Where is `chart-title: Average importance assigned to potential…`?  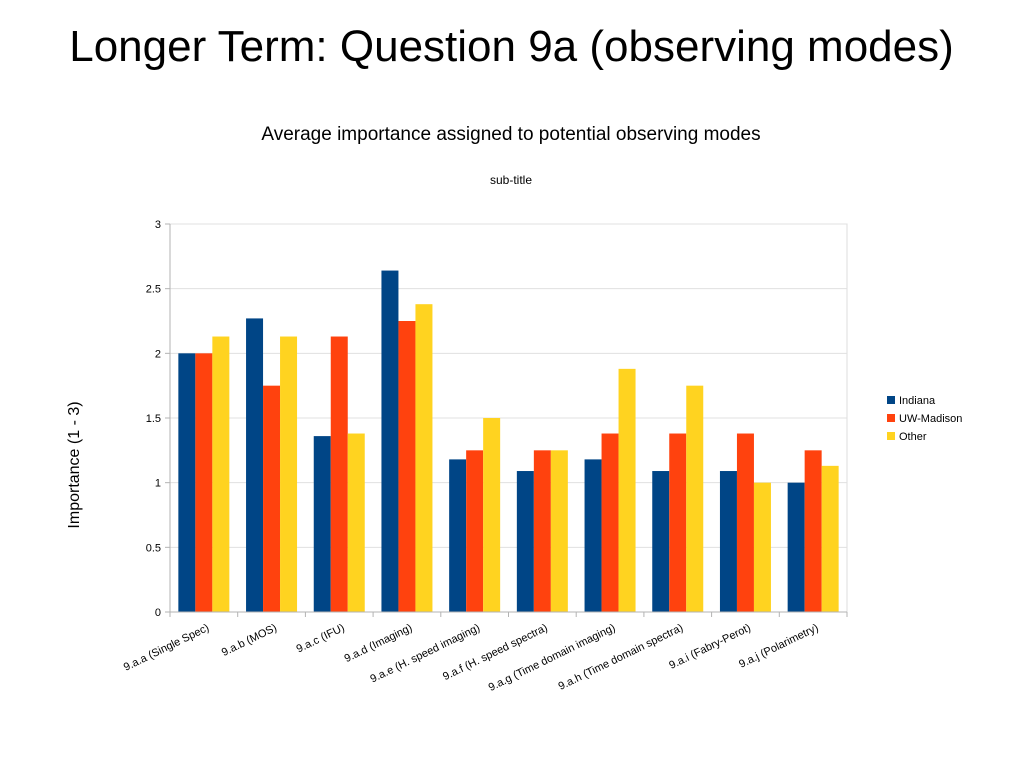 chart-title: Average importance assigned to potential… is located at coordinates (510, 134).